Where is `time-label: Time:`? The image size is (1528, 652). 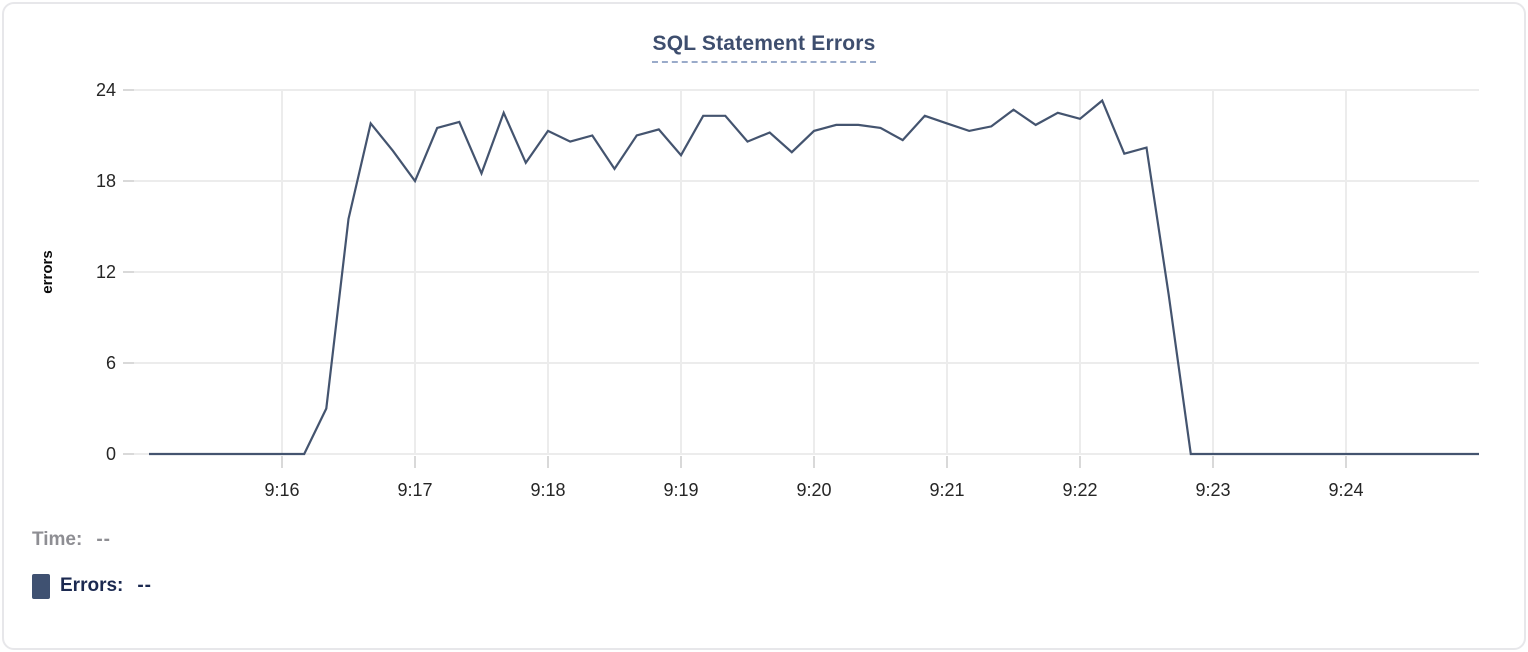 time-label: Time: is located at coordinates (57, 539).